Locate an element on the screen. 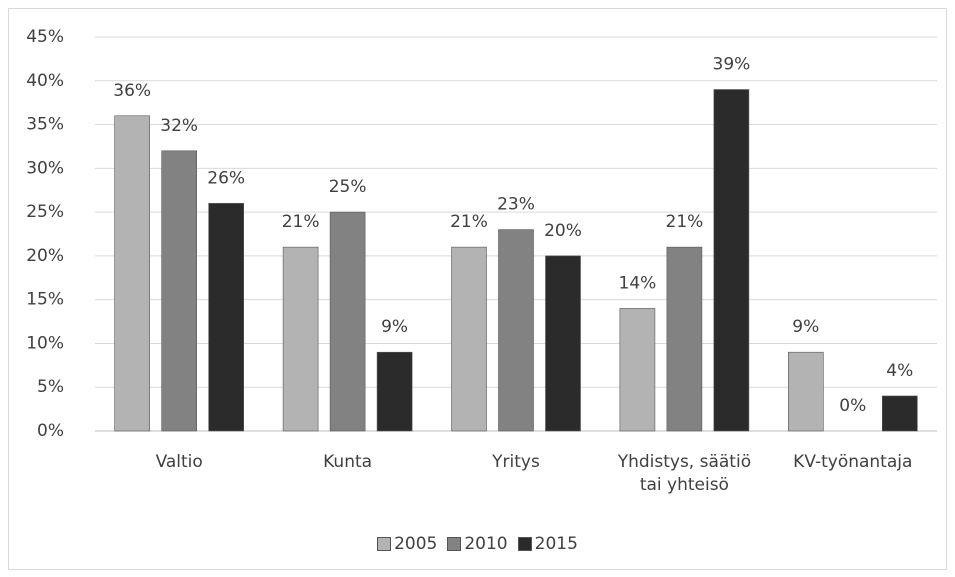 The image size is (955, 577). y-tick-label: 5% is located at coordinates (50, 387).